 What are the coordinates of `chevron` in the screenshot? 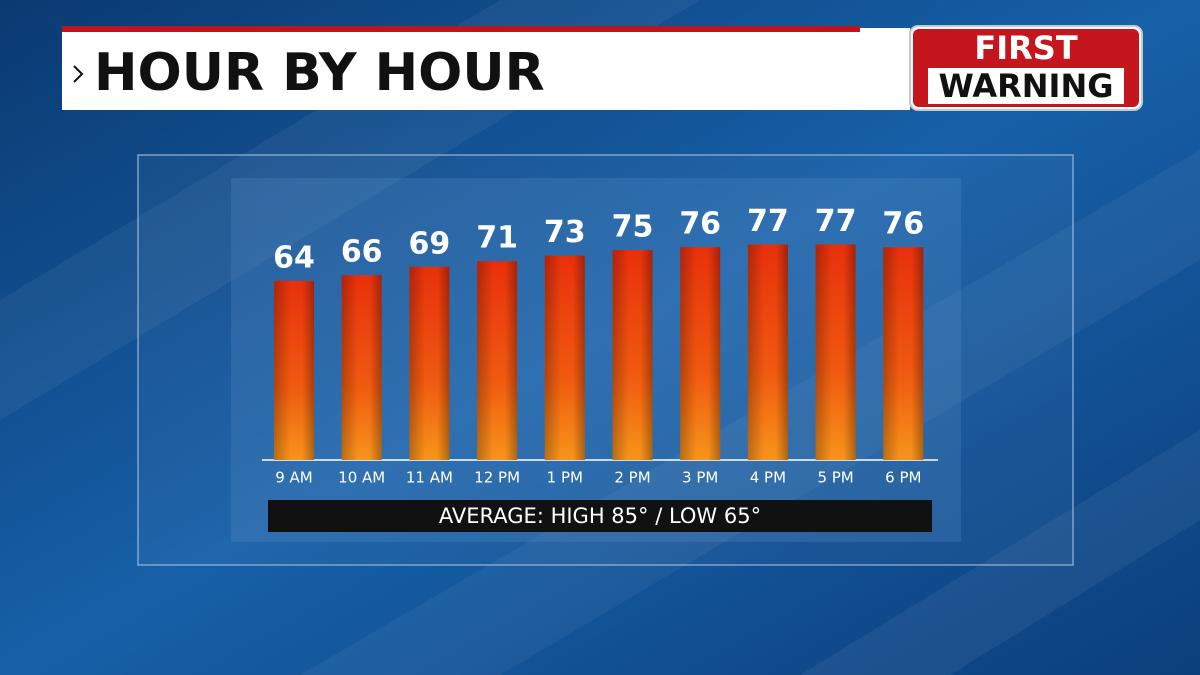 It's located at (78, 74).